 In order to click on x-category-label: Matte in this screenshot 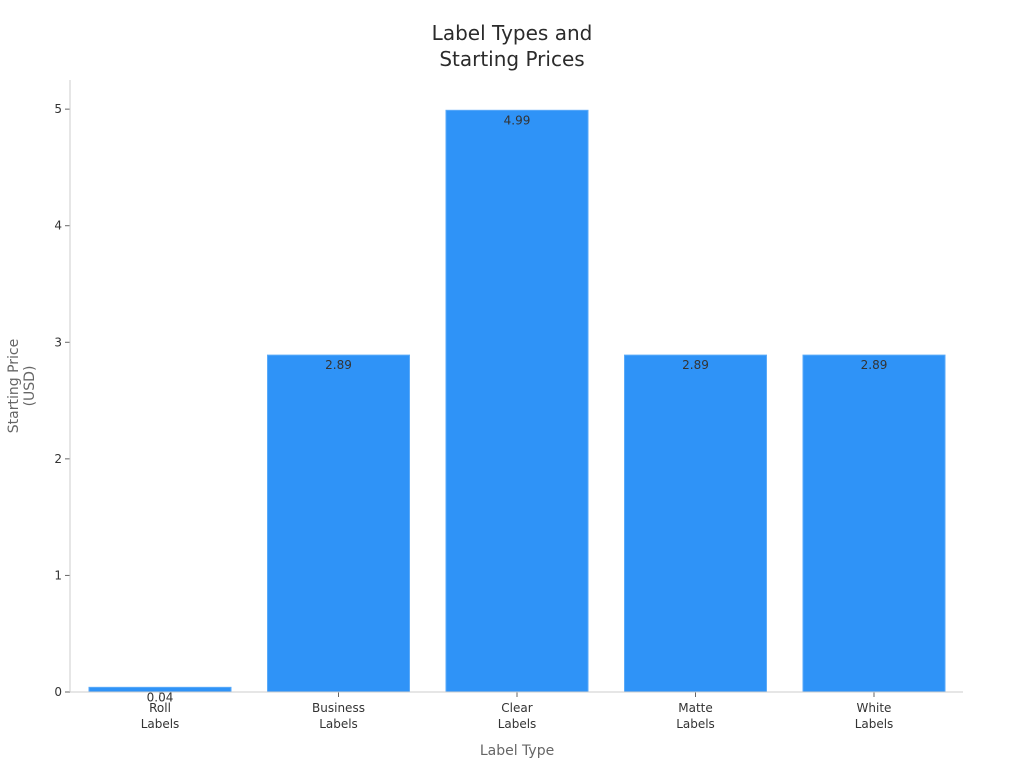, I will do `click(695, 708)`.